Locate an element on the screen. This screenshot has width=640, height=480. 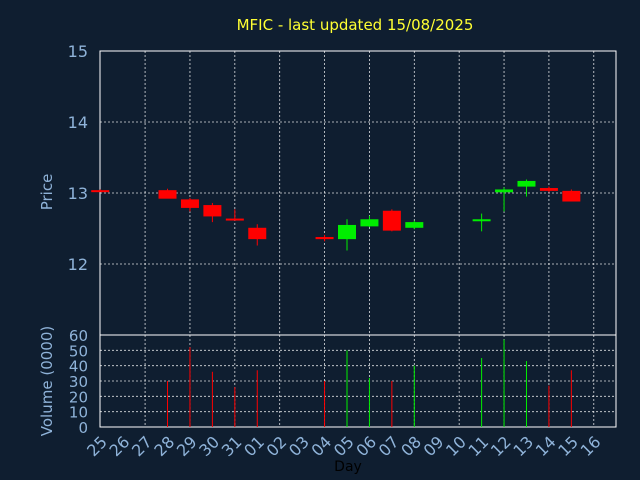
x-axis-label: Day is located at coordinates (348, 467).